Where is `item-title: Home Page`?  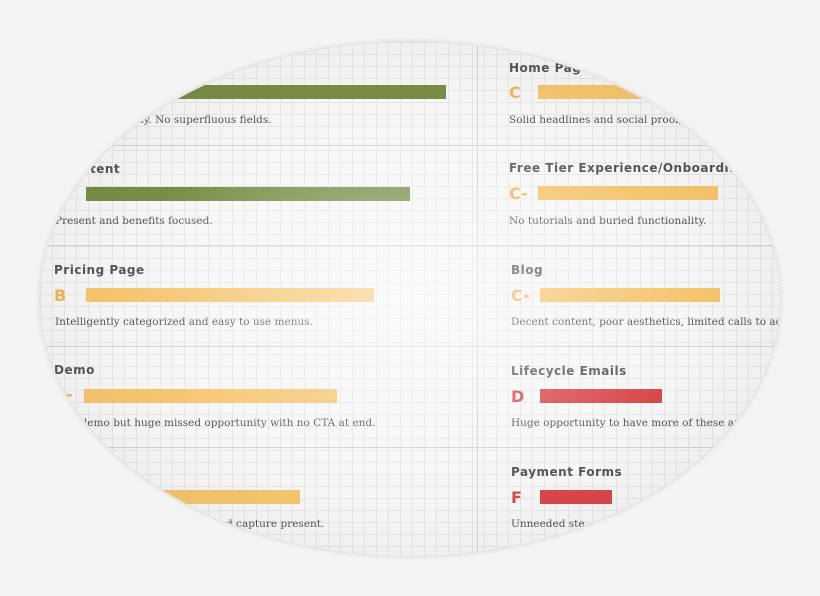
item-title: Home Page is located at coordinates (549, 68).